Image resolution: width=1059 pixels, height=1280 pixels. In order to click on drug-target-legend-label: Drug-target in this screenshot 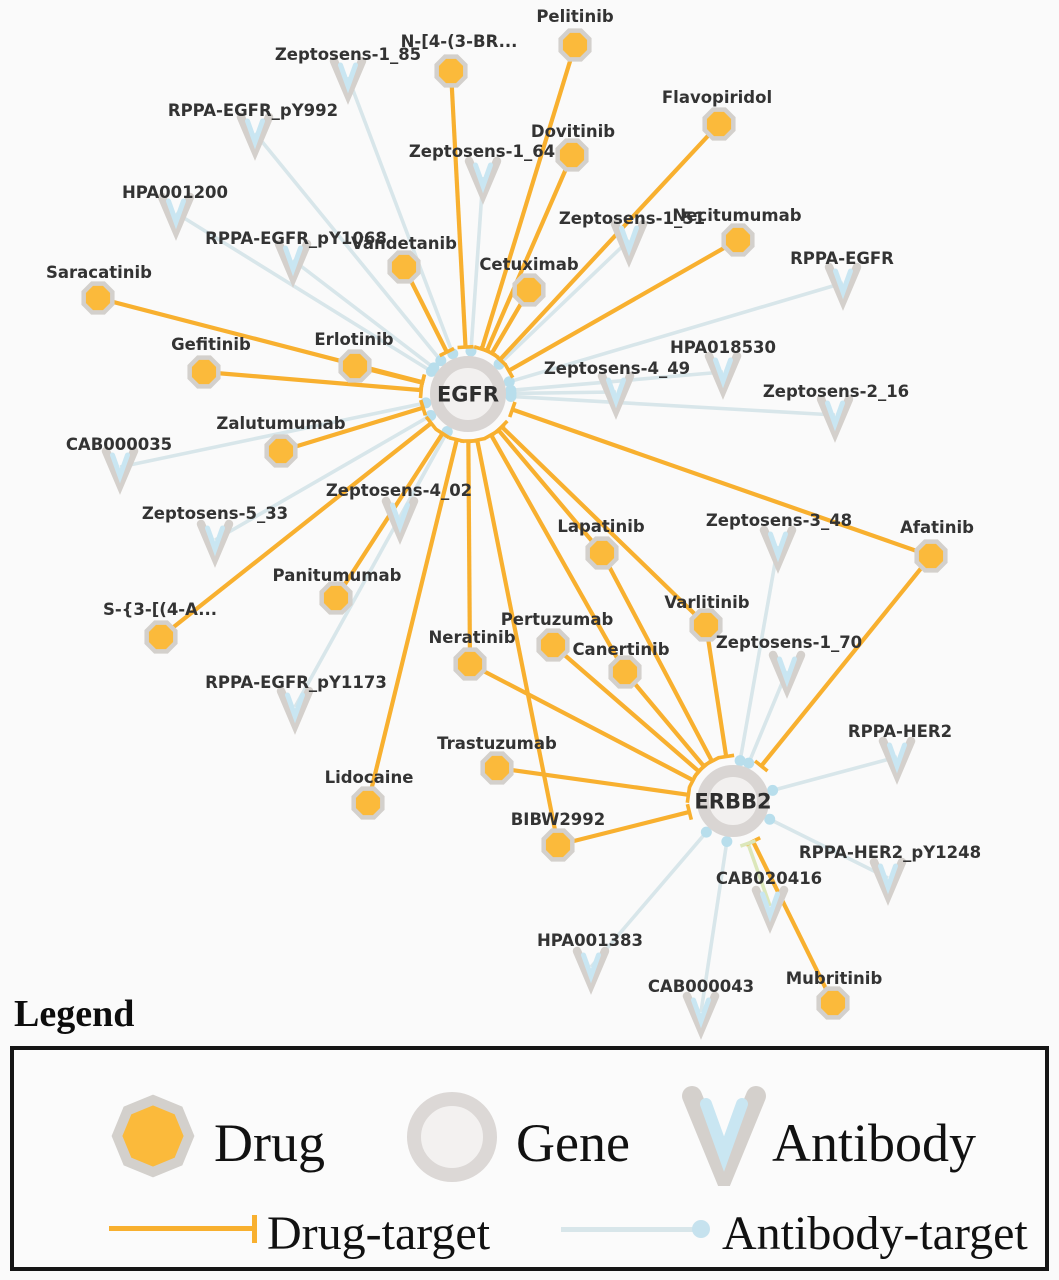, I will do `click(379, 1233)`.